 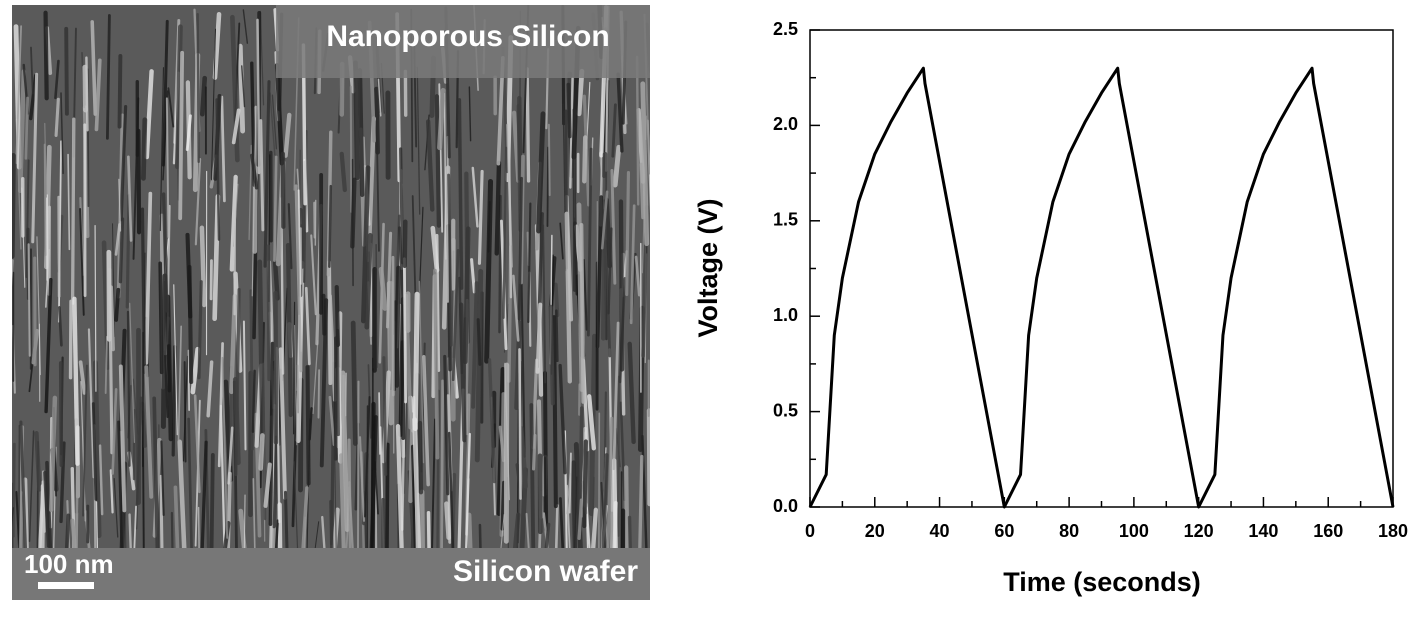 I want to click on y-tick-label: 0.5, so click(x=785, y=410).